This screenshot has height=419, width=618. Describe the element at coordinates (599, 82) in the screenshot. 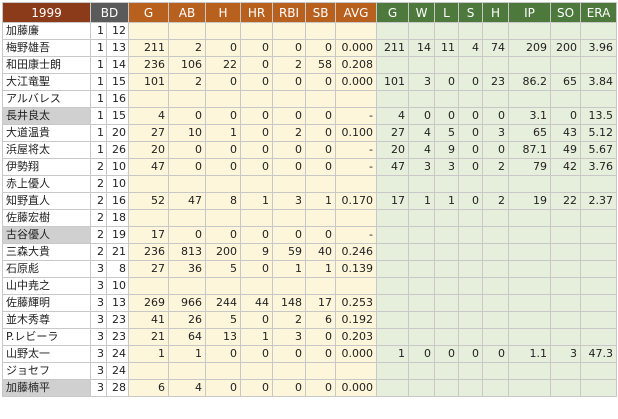

I see `pitching-cell: 3.84` at that location.